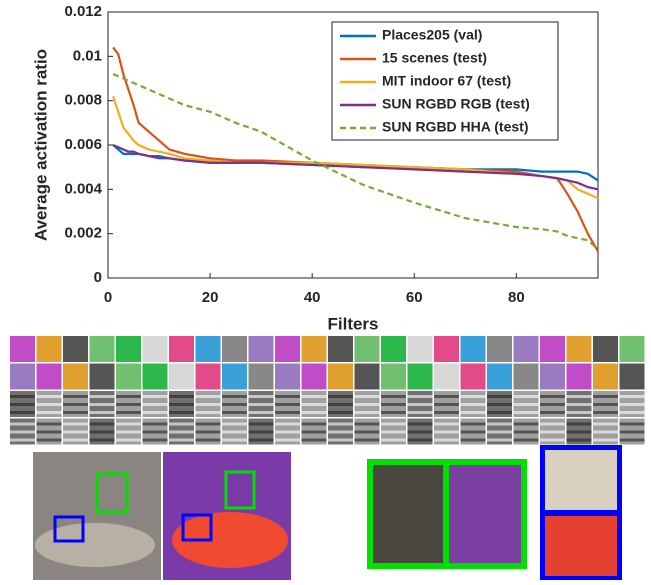 The image size is (651, 585). Describe the element at coordinates (112, 493) in the screenshot. I see `green-box` at that location.